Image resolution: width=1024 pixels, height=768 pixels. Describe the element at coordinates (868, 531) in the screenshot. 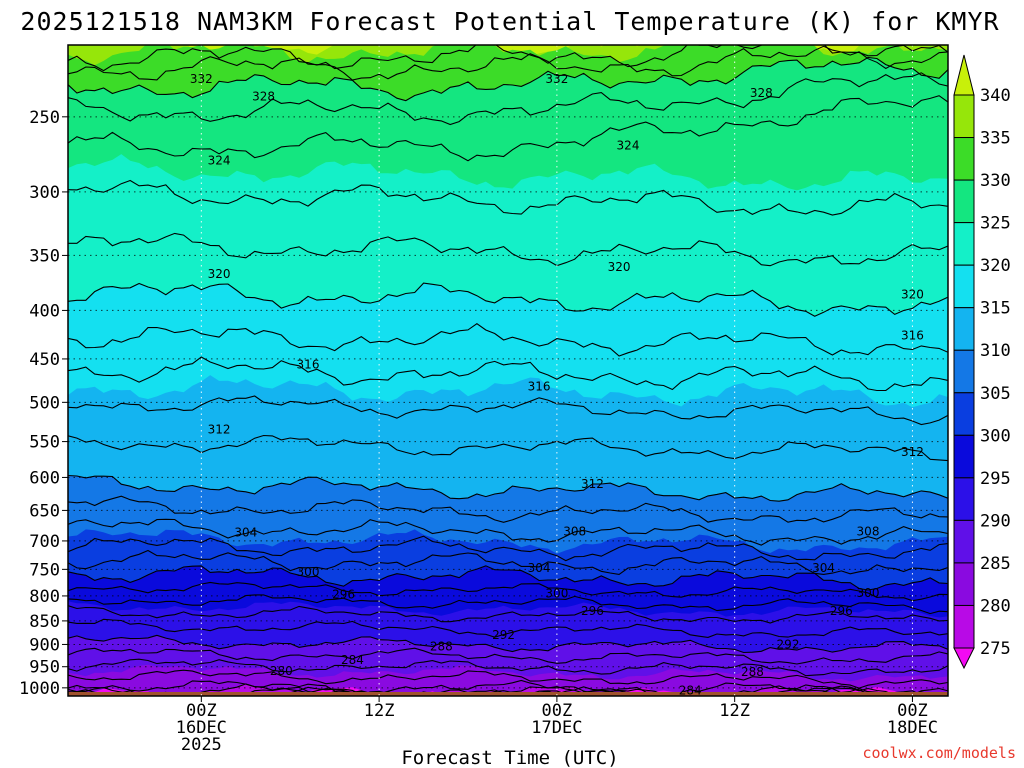

I see `contour-label-308: 308` at that location.